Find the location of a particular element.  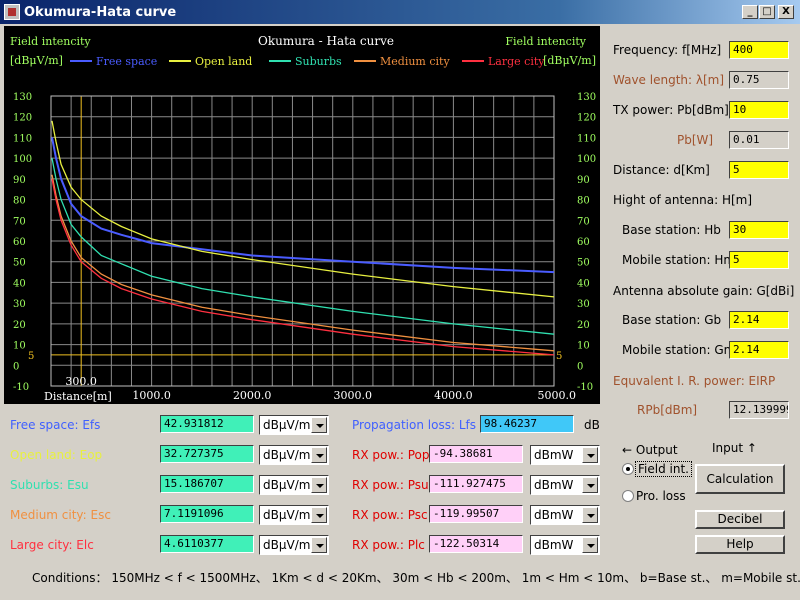

pro-loss-radio is located at coordinates (628, 496).